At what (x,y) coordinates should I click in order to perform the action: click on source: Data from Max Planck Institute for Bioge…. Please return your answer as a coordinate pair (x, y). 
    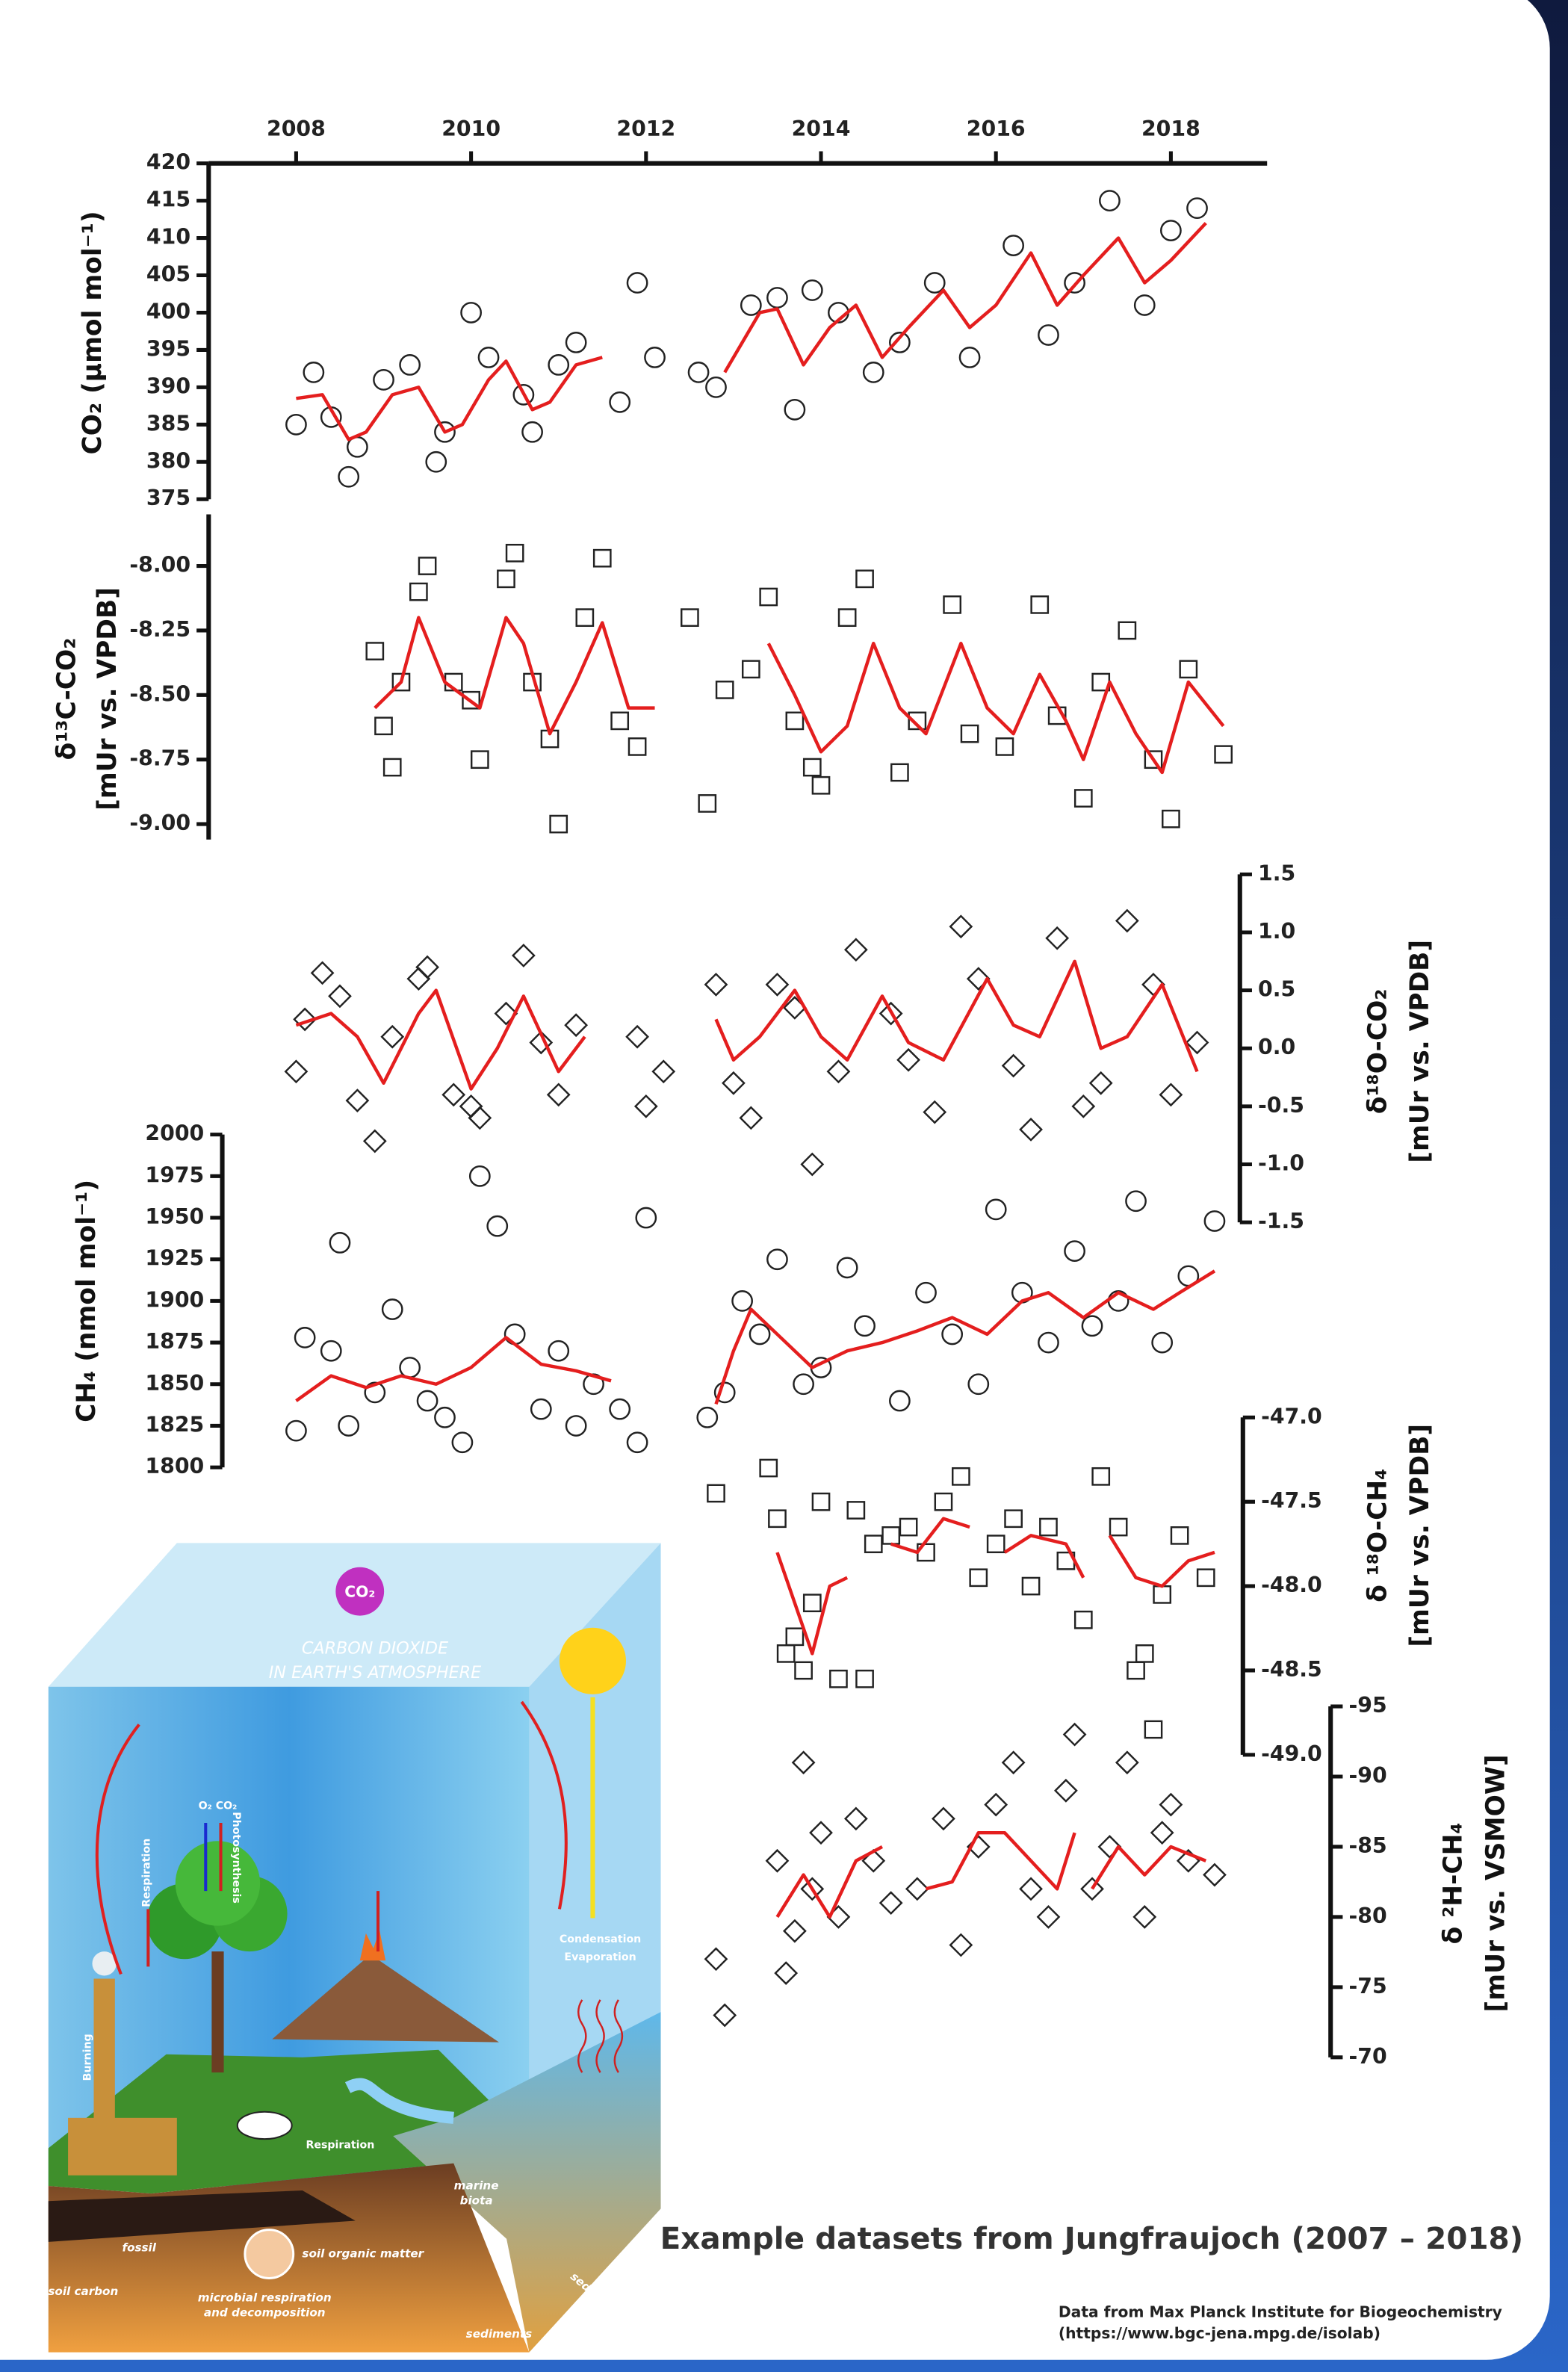
    Looking at the image, I should click on (1280, 2312).